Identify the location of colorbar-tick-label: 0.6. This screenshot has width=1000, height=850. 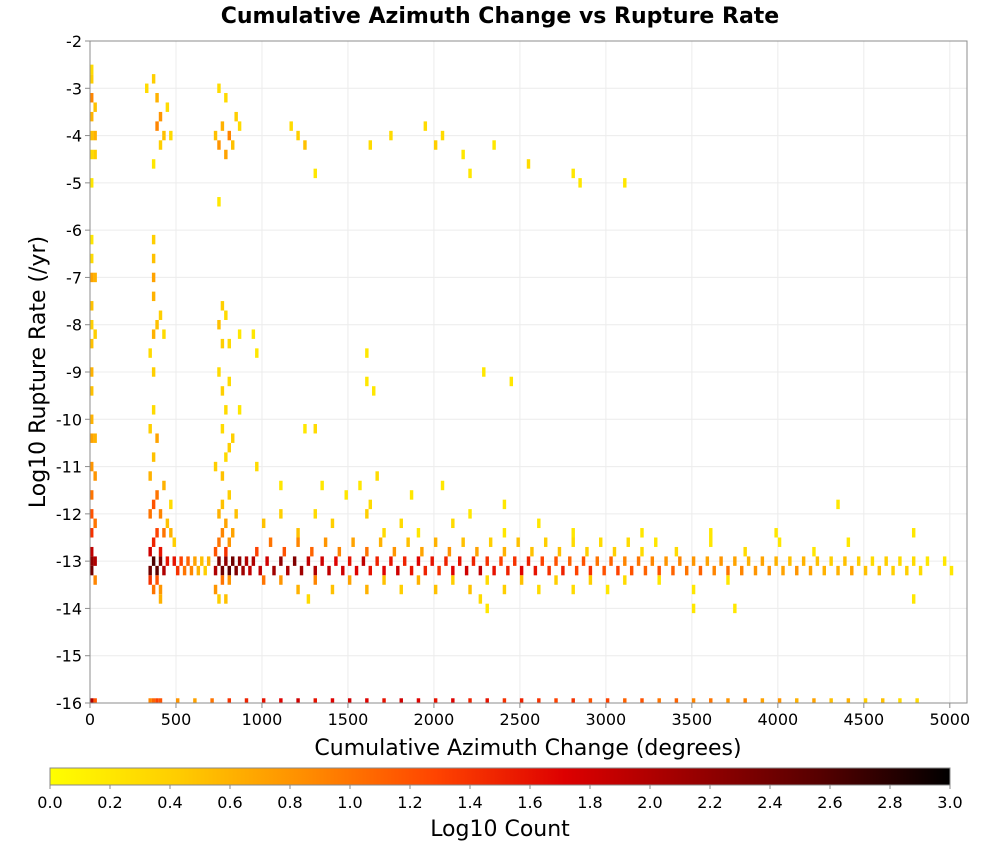
(229, 802).